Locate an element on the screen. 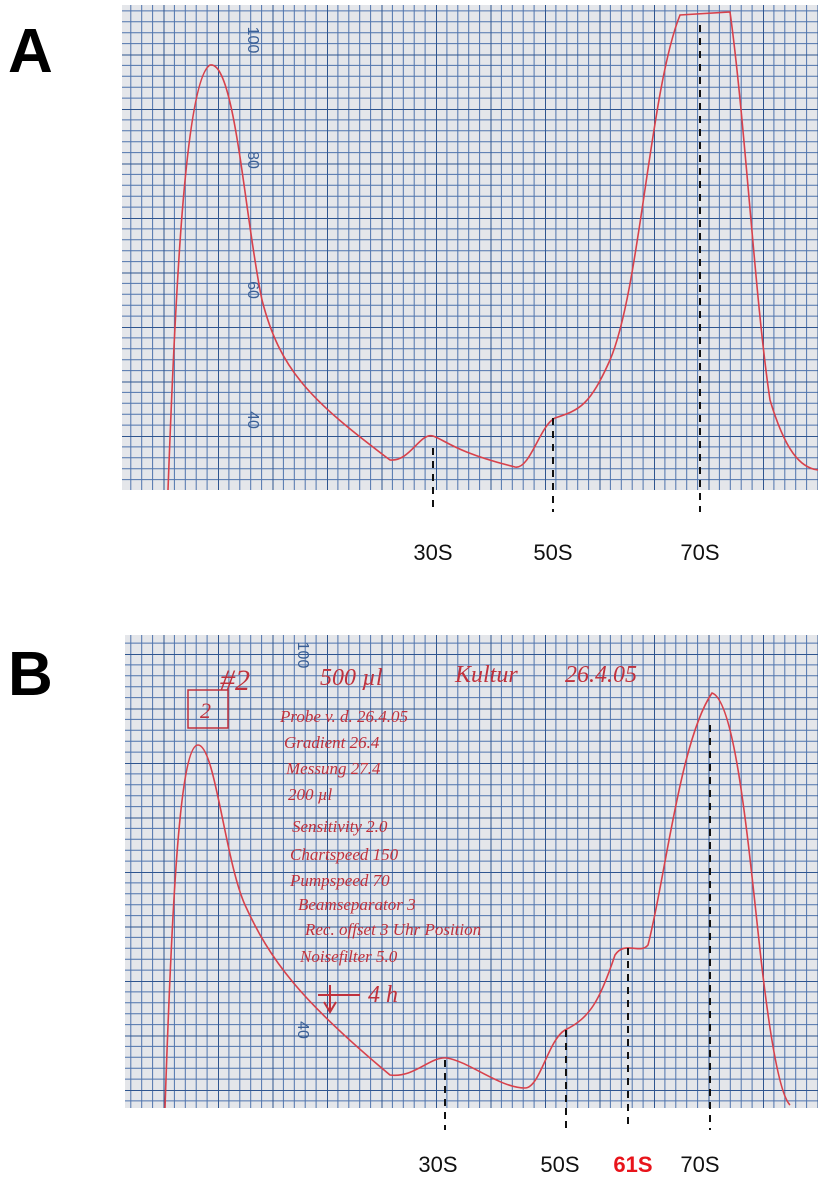 The width and height of the screenshot is (818, 1180). scale-label: 80 is located at coordinates (252, 160).